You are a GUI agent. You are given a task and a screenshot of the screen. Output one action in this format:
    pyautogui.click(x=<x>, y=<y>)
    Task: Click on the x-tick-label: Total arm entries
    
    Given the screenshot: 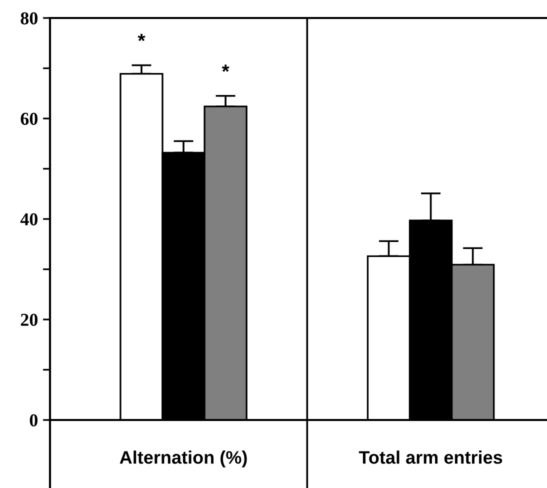 What is the action you would take?
    pyautogui.click(x=430, y=457)
    